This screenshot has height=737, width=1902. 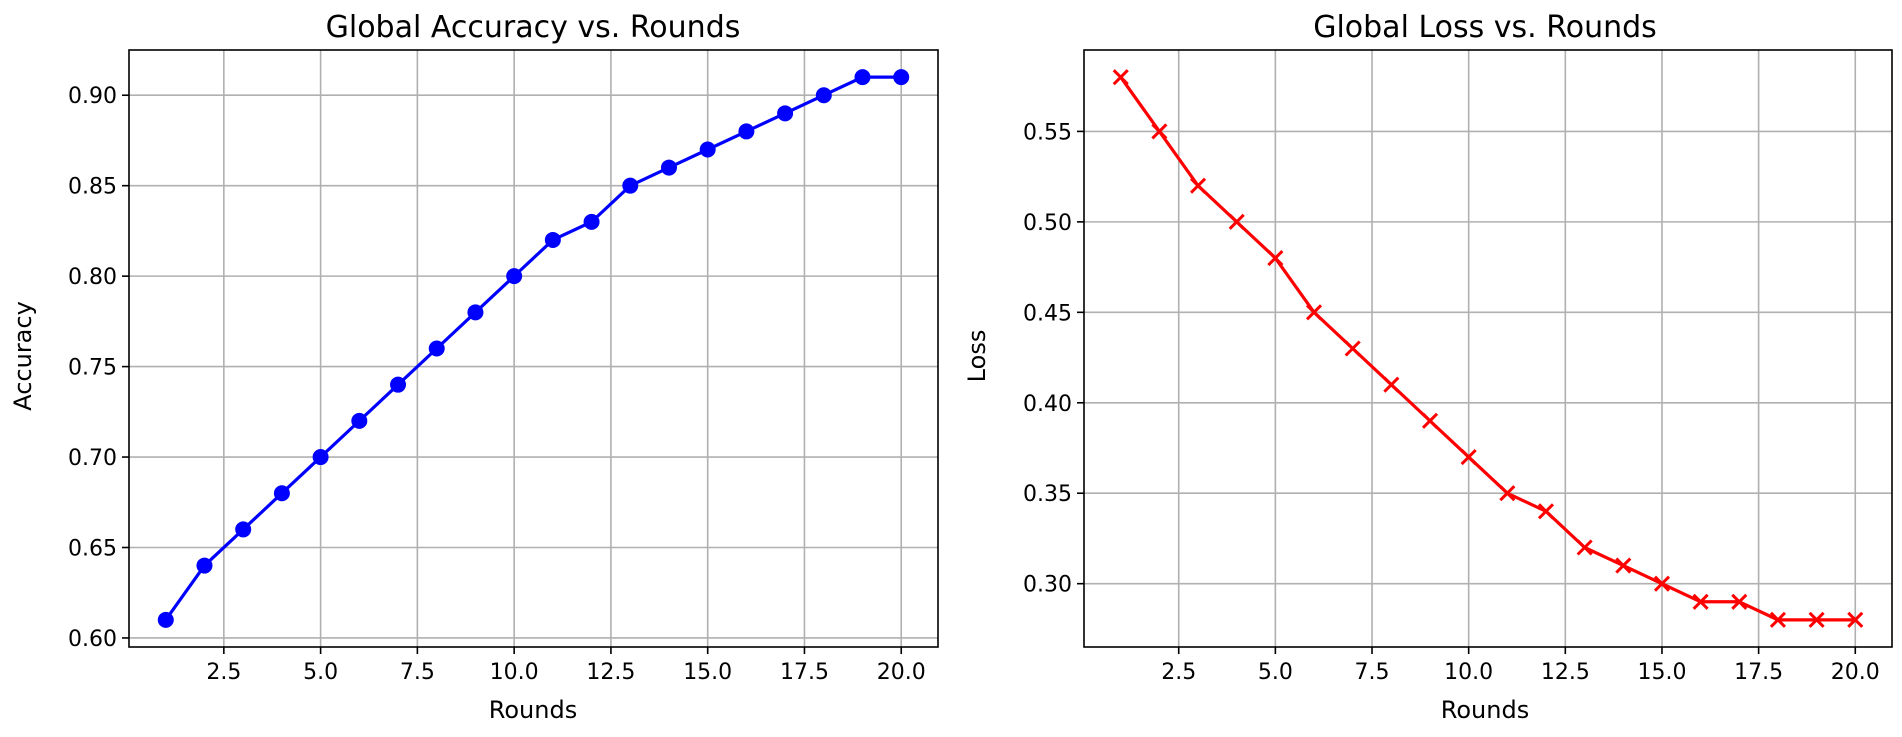 What do you see at coordinates (1047, 585) in the screenshot?
I see `y-tick-label: 0.30` at bounding box center [1047, 585].